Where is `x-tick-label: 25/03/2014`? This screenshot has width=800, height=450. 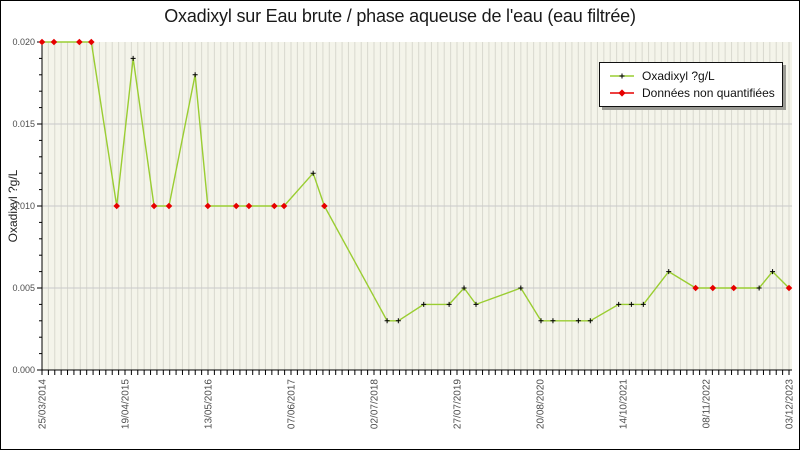
x-tick-label: 25/03/2014 is located at coordinates (43, 404).